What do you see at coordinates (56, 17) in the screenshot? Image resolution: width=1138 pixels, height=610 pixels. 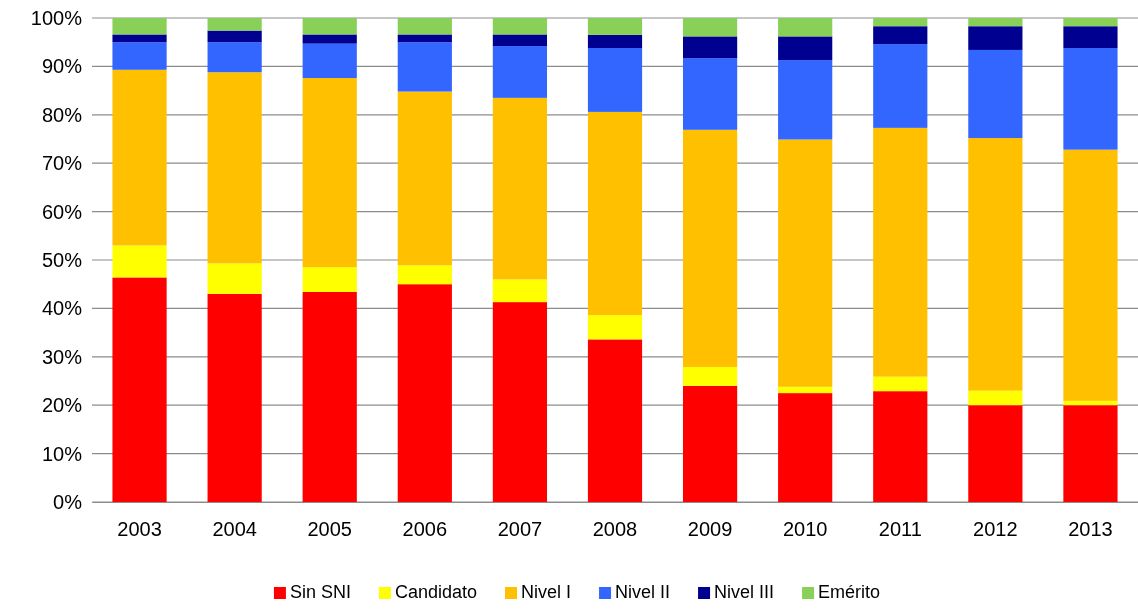 I see `y-tick-label: 100%` at bounding box center [56, 17].